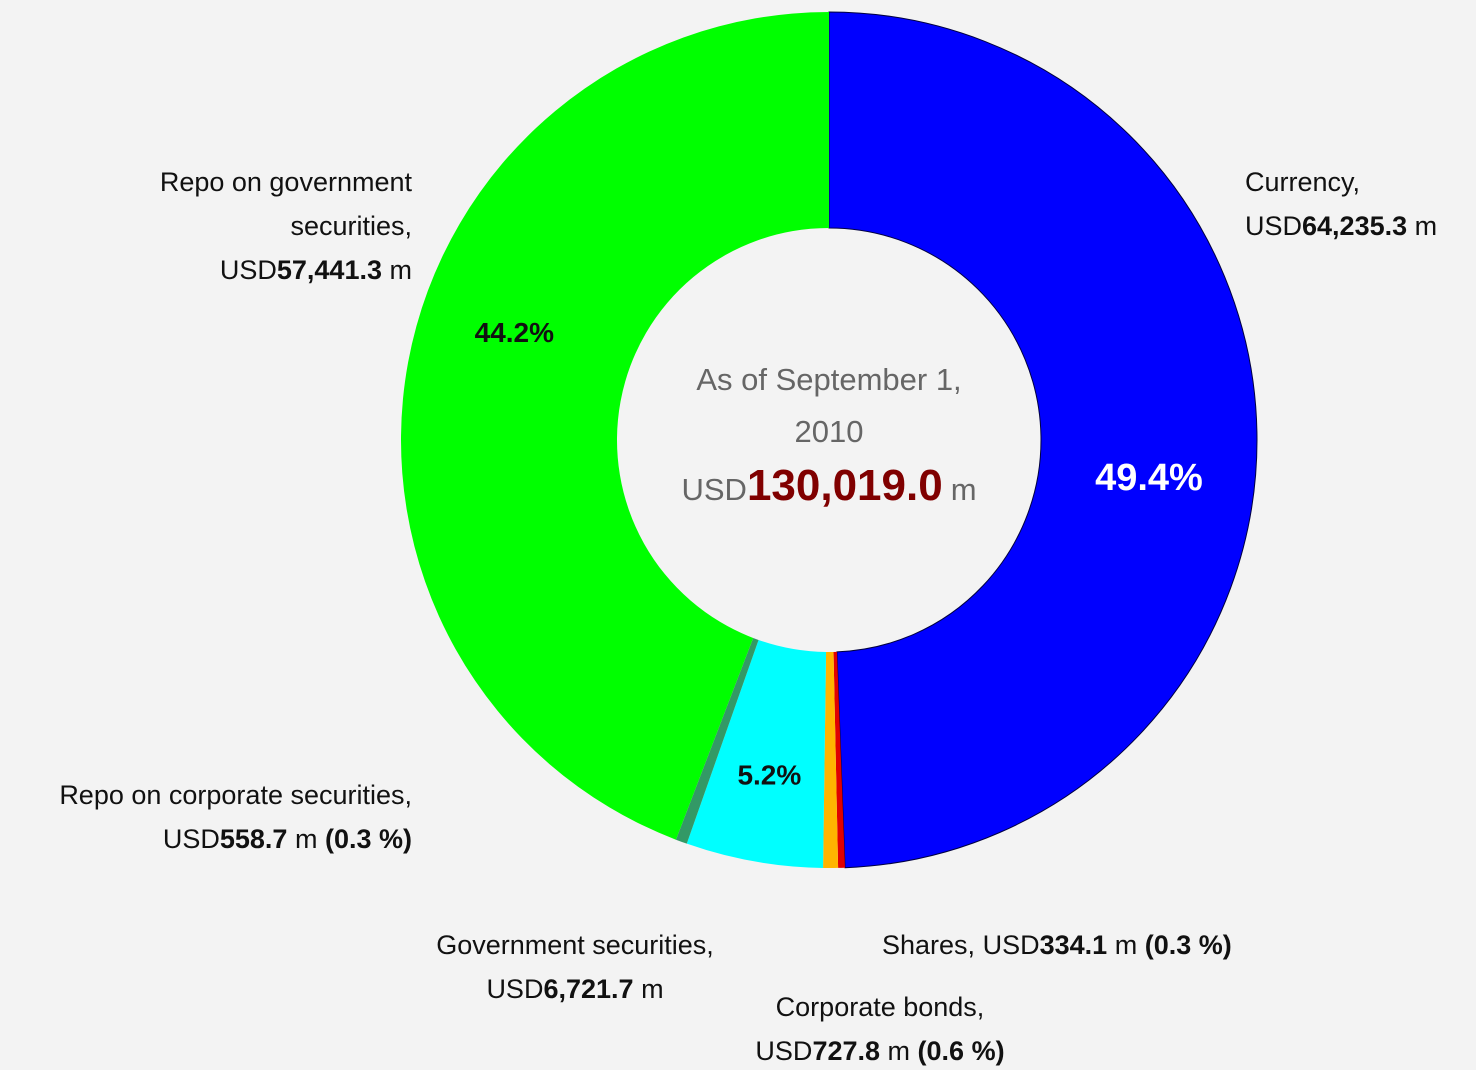 This screenshot has width=1476, height=1070. Describe the element at coordinates (235, 795) in the screenshot. I see `category-name: Repo on corporate securities,` at that location.